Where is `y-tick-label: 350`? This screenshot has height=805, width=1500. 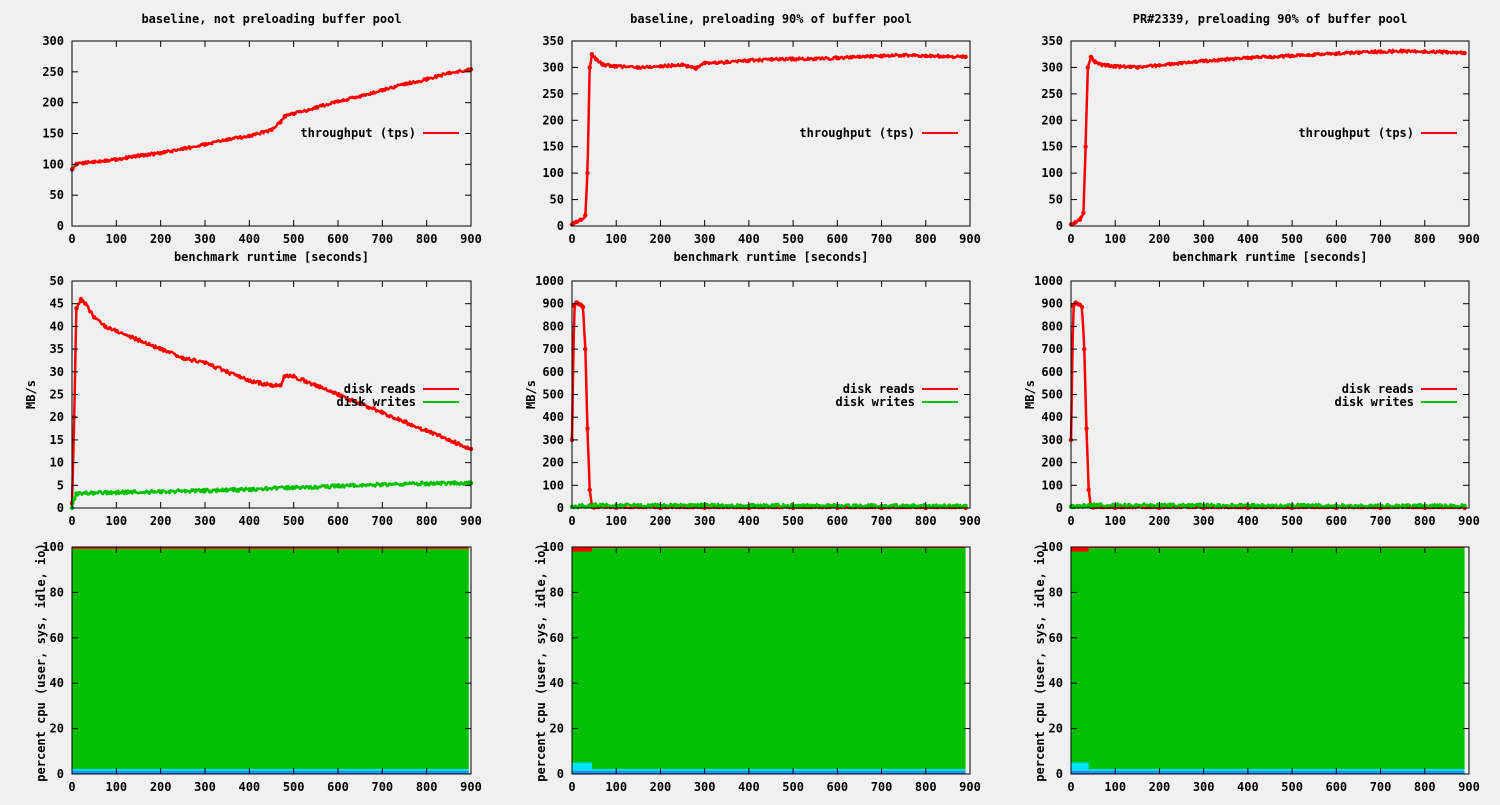 y-tick-label: 350 is located at coordinates (1052, 41).